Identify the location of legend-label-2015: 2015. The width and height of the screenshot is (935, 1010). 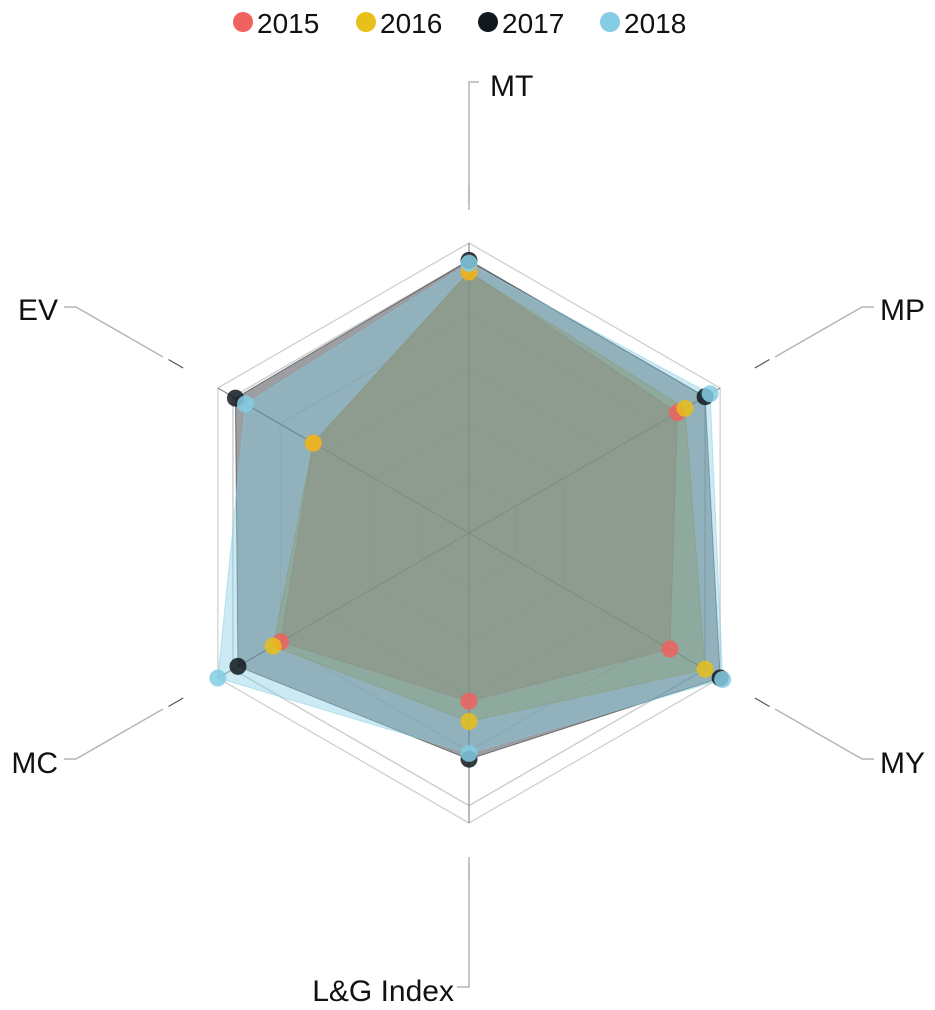
(288, 23).